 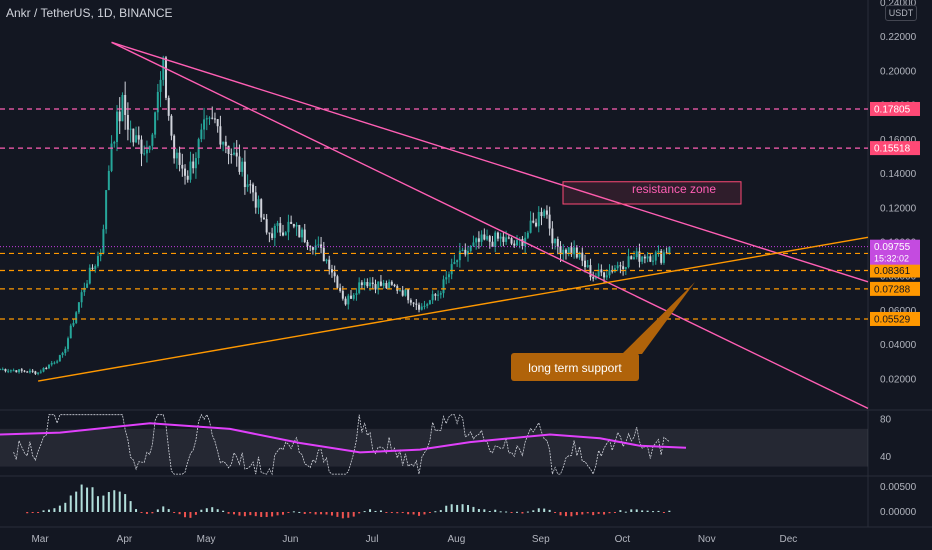 What do you see at coordinates (898, 208) in the screenshot?
I see `y-tick-label: 0.12000` at bounding box center [898, 208].